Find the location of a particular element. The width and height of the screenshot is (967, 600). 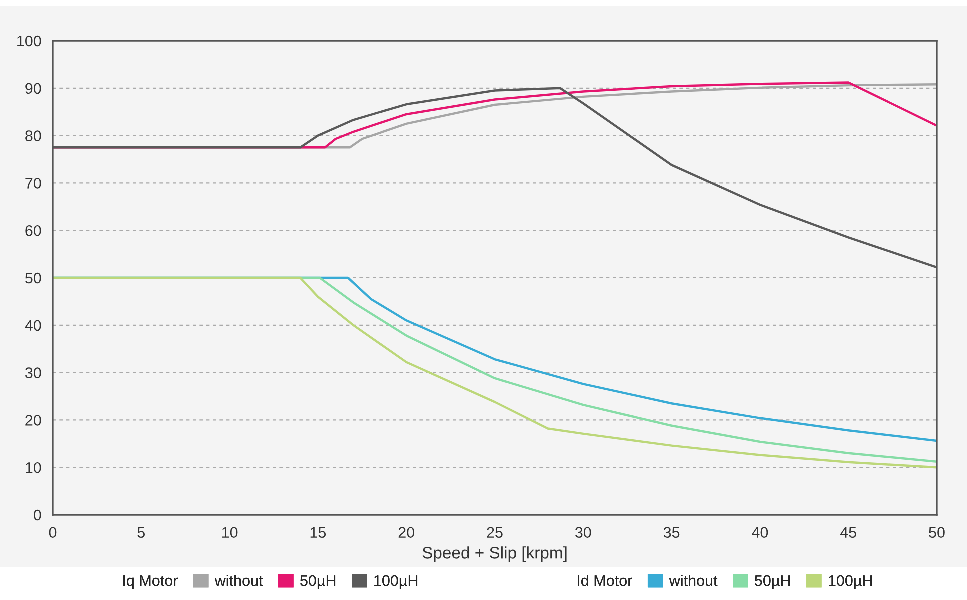

x-tick-label: 30 is located at coordinates (583, 532).